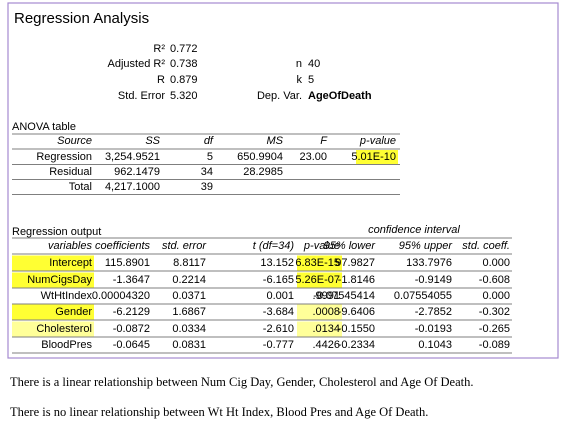  Describe the element at coordinates (311, 80) in the screenshot. I see `stat-value: 5` at that location.